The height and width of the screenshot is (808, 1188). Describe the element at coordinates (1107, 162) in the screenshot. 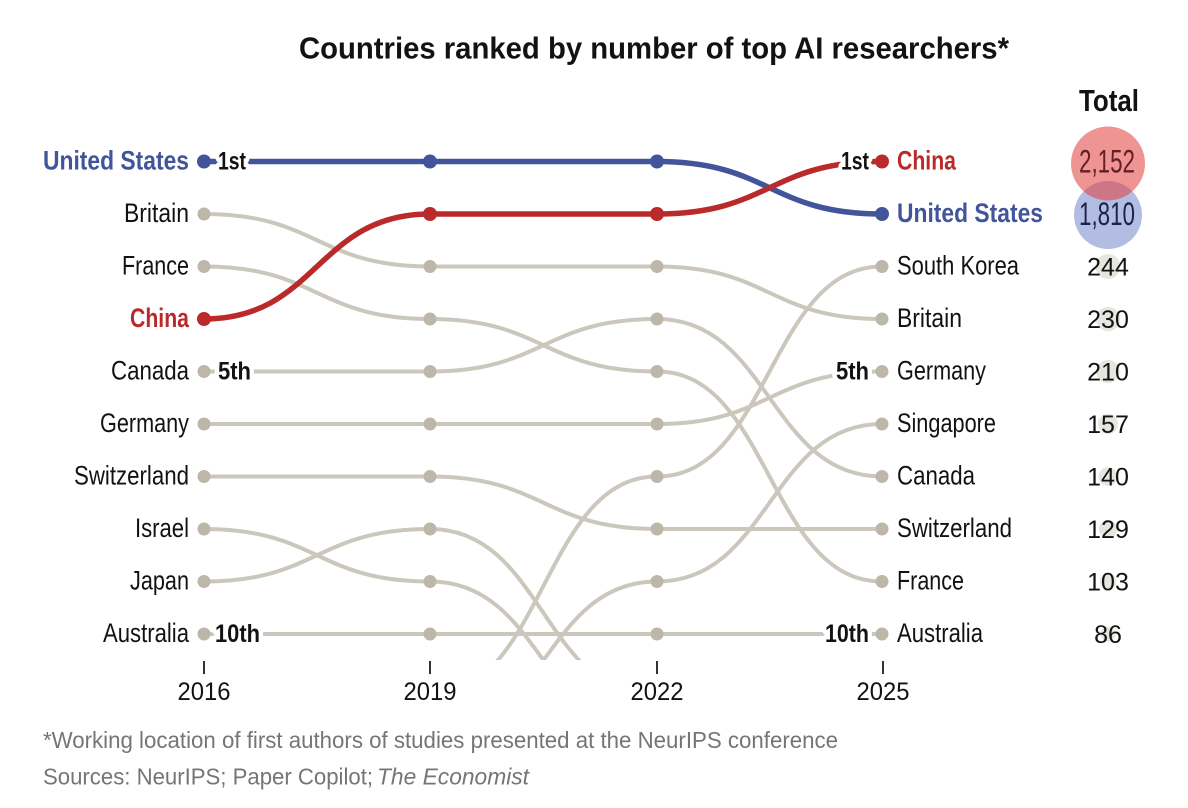

I see `svg-text: 2,152` at that location.